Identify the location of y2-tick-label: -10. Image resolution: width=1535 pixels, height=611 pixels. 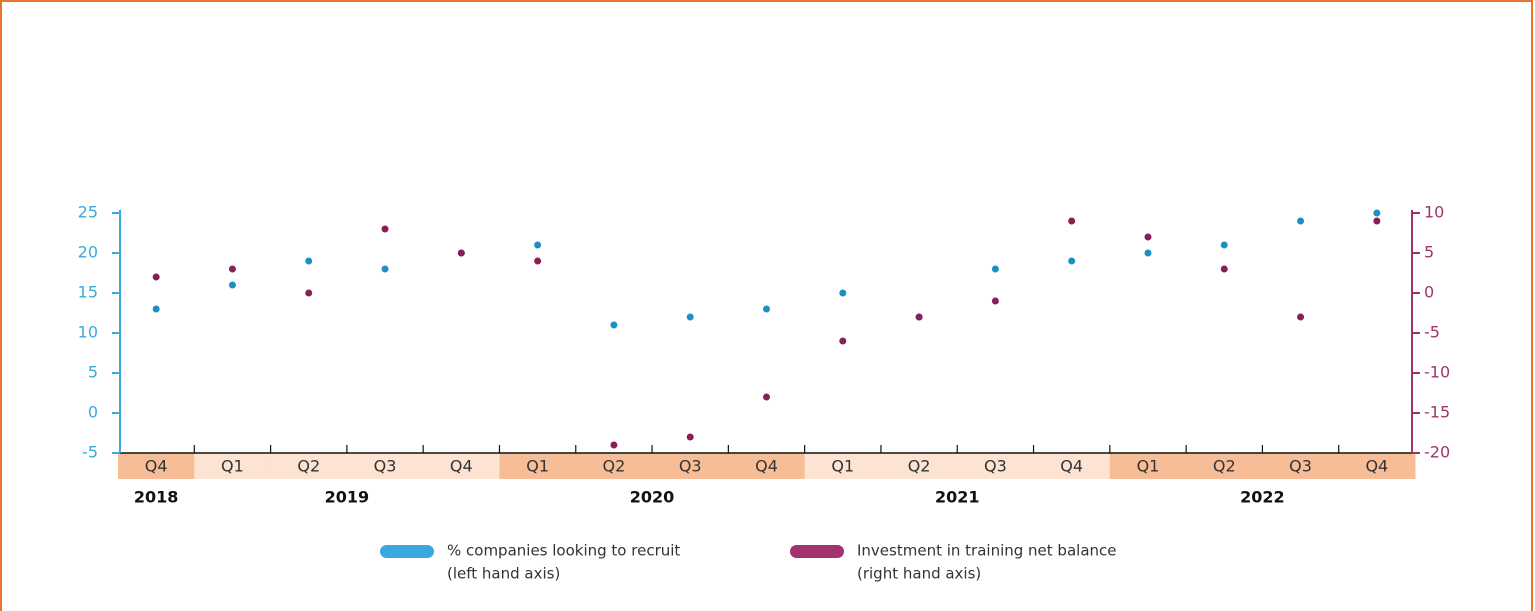
(1437, 372).